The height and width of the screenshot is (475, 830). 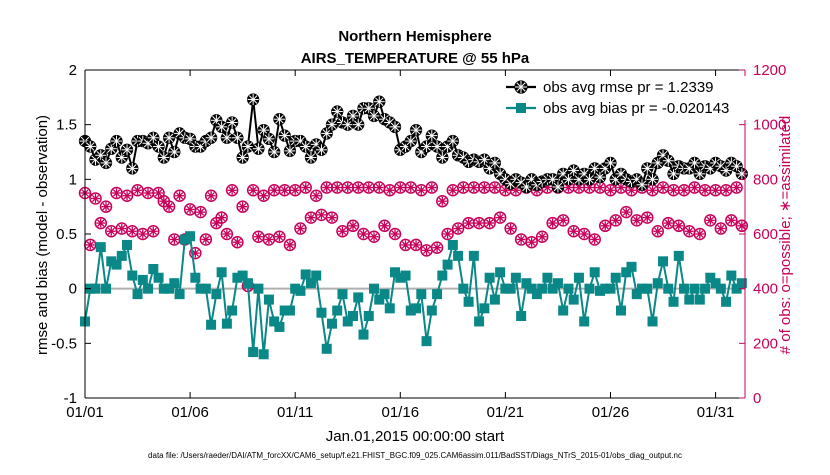 What do you see at coordinates (769, 70) in the screenshot?
I see `y2-tick-label: 1200` at bounding box center [769, 70].